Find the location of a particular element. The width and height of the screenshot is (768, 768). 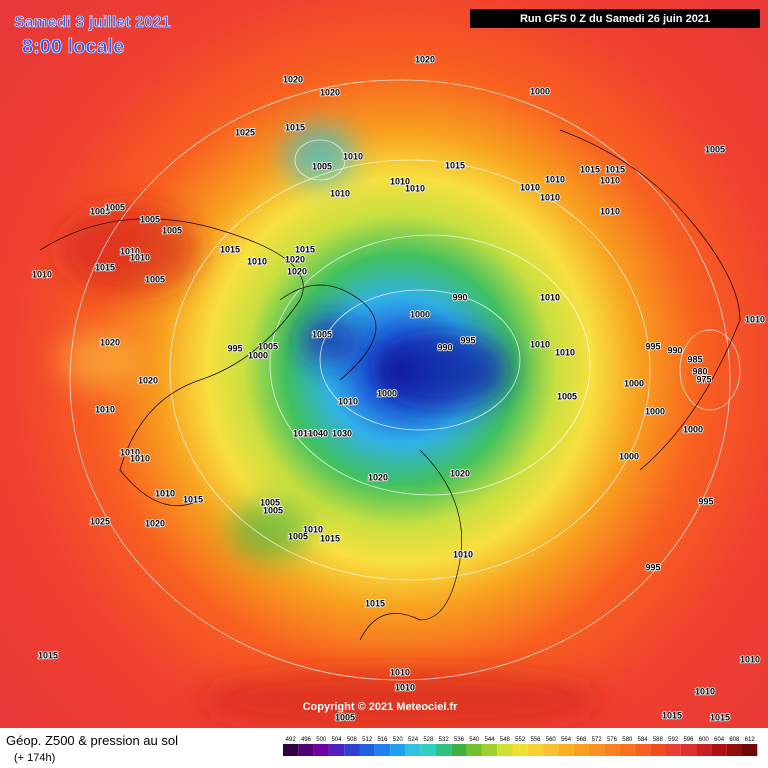

colorbar-label: 564 is located at coordinates (566, 740).